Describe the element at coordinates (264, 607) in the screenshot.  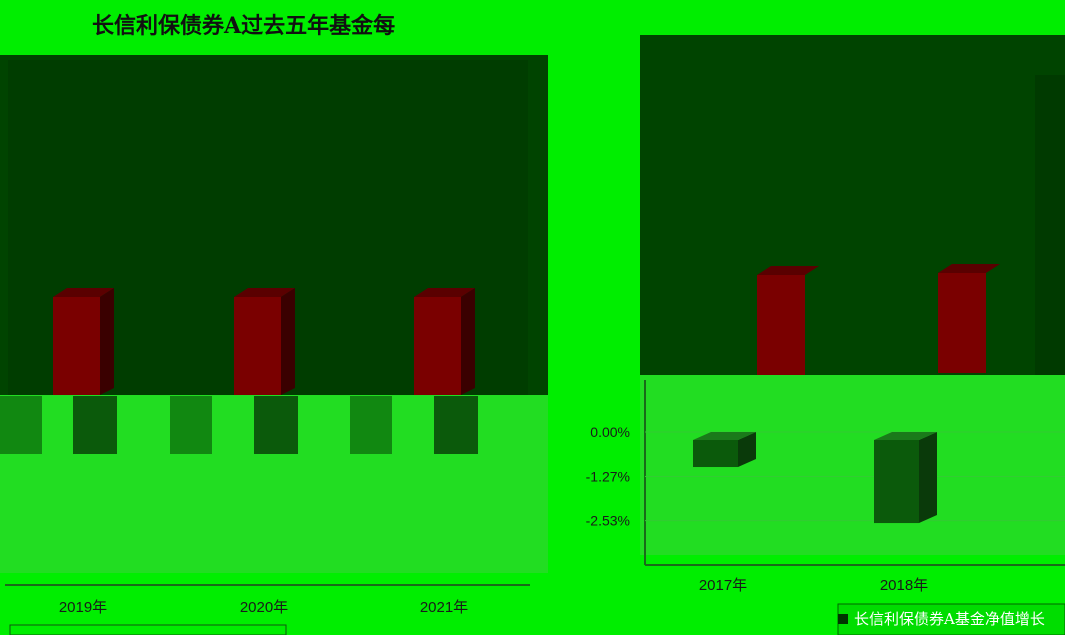
I see `x-tick-label: 2020年` at that location.